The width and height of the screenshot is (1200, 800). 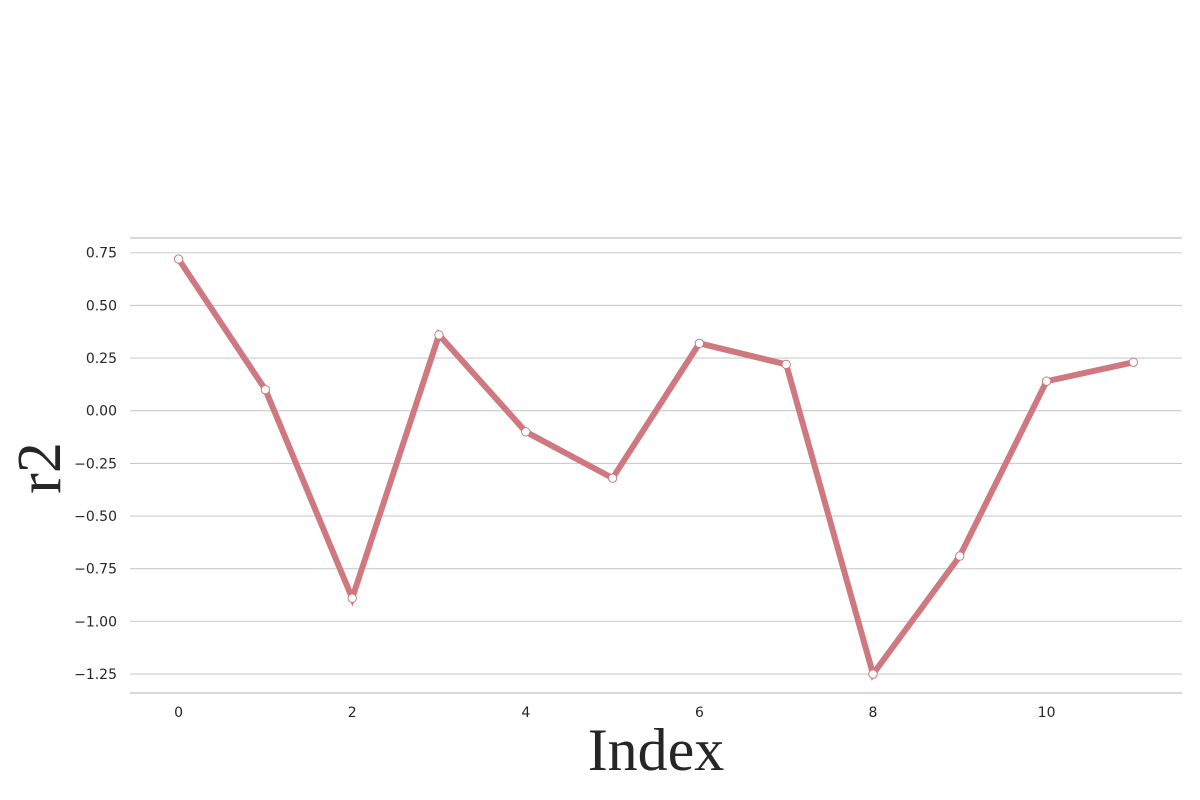 I want to click on y-tick-label: 0.25, so click(x=101, y=359).